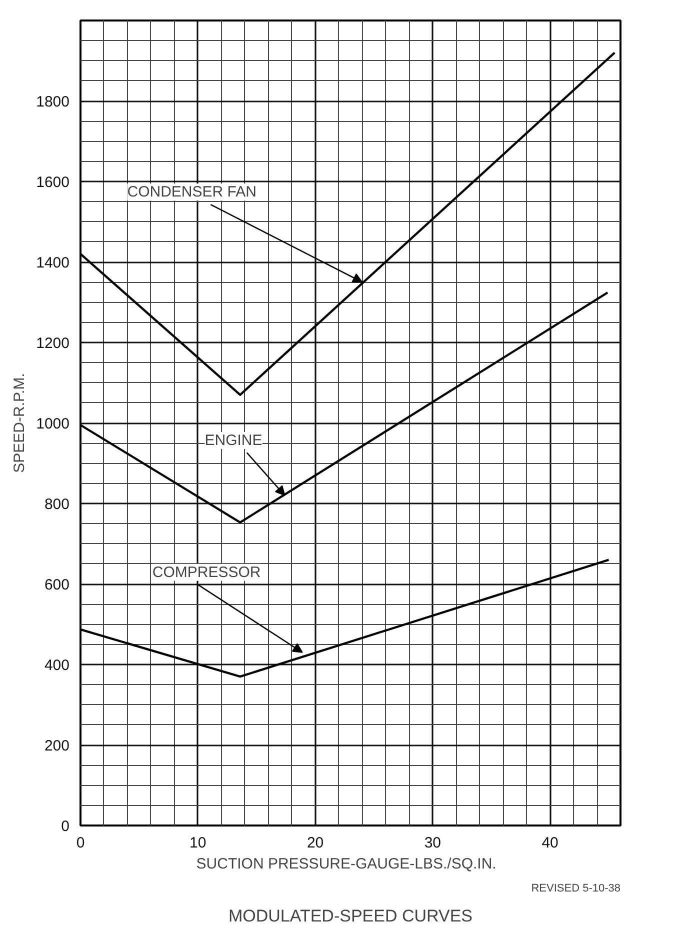  What do you see at coordinates (53, 424) in the screenshot?
I see `y-tick-label: 1000` at bounding box center [53, 424].